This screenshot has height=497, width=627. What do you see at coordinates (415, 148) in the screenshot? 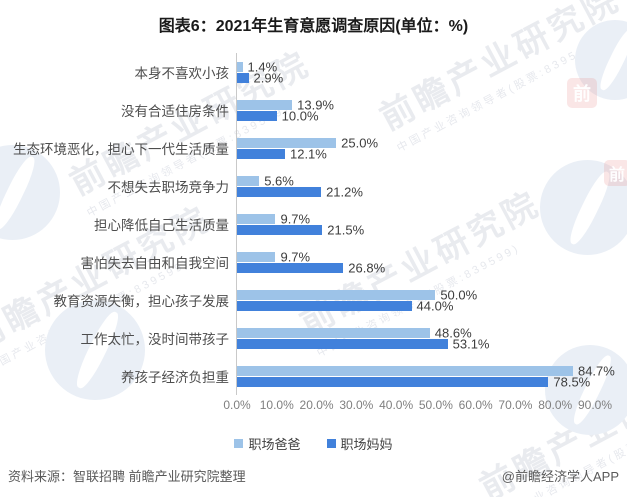
I see `bar-group: 25.0% 12.1%` at bounding box center [415, 148].